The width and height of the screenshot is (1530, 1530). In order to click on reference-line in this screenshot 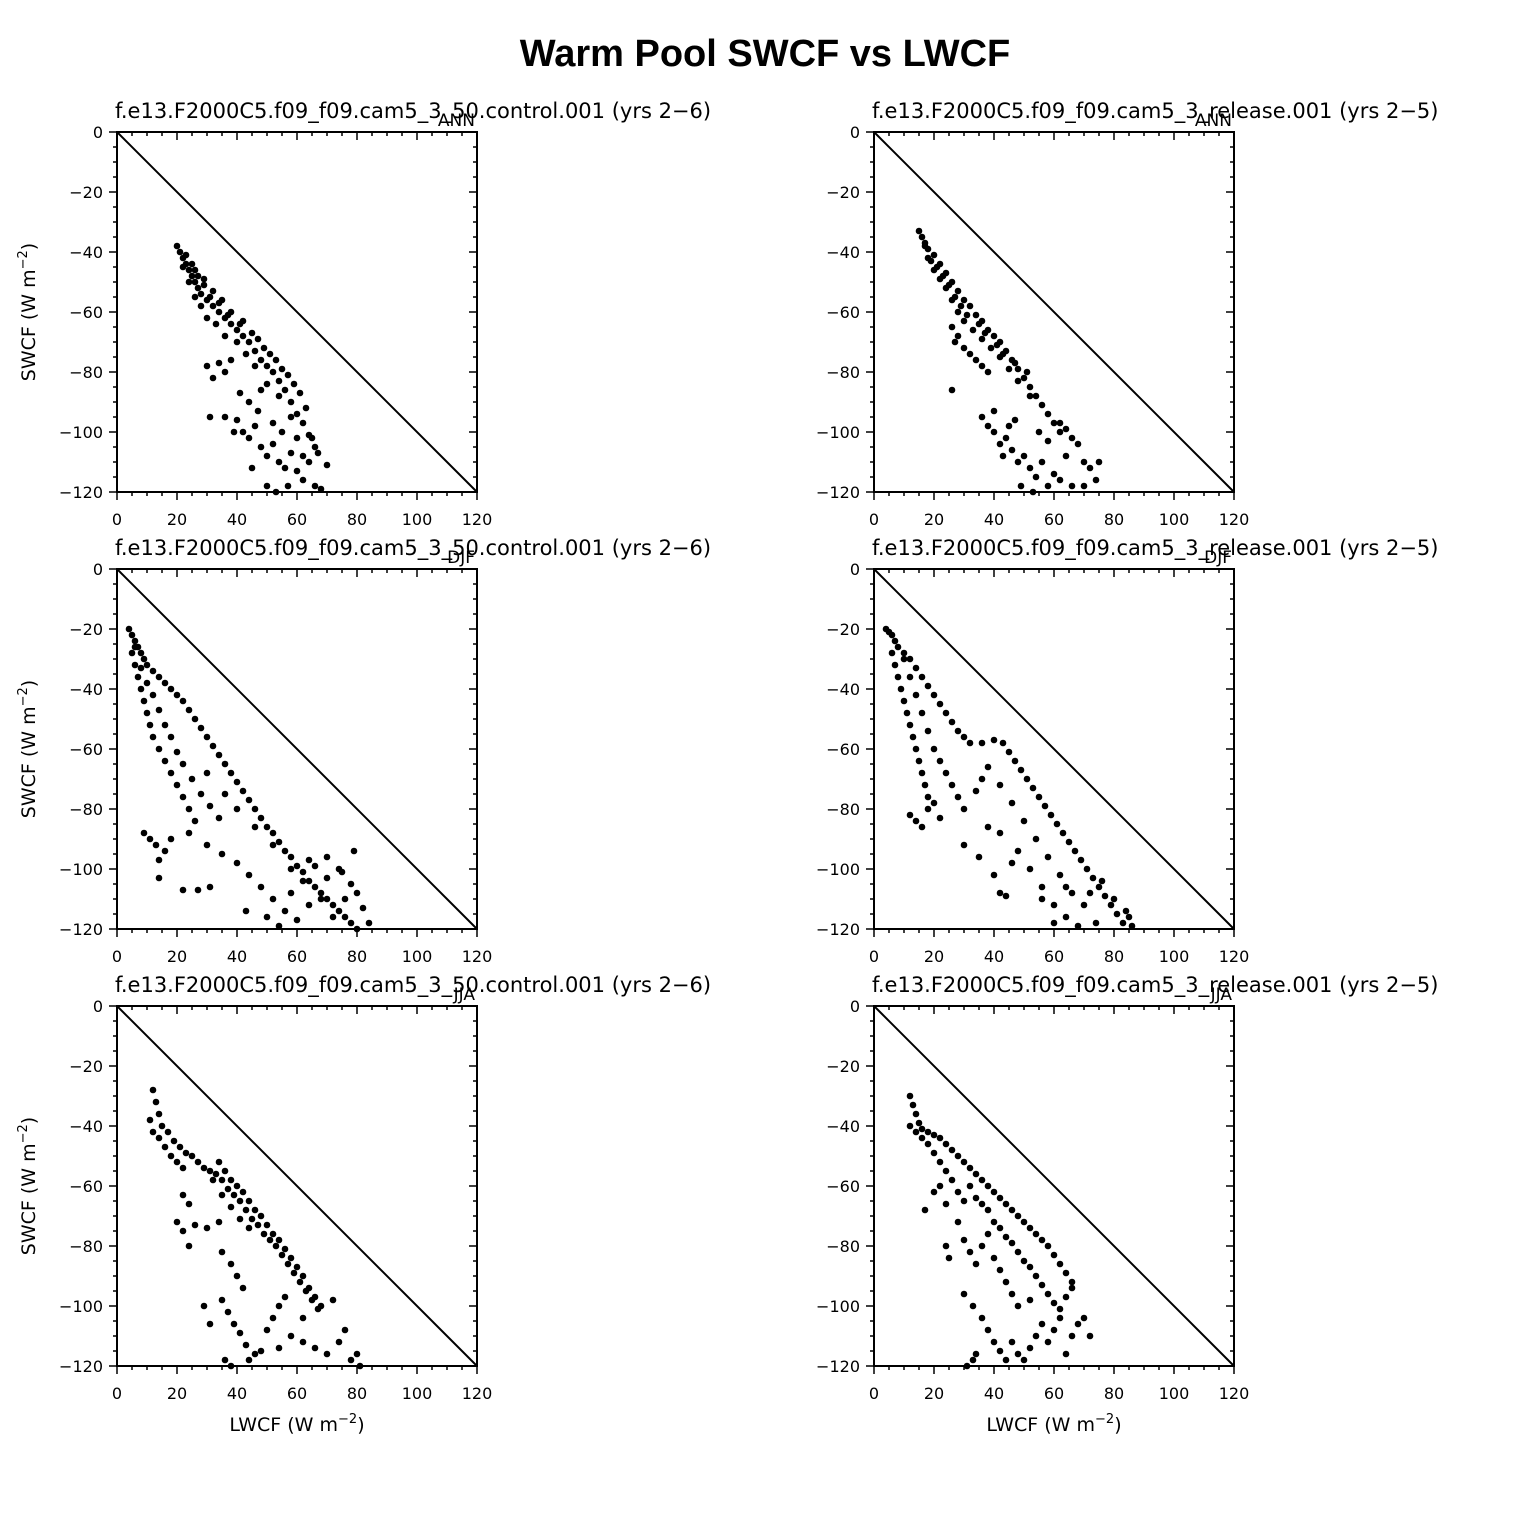, I will do `click(297, 749)`.